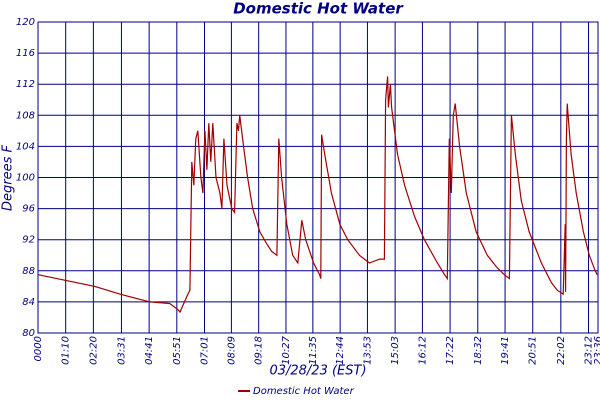  What do you see at coordinates (318, 9) in the screenshot?
I see `chart-title: Domestic Hot Water` at bounding box center [318, 9].